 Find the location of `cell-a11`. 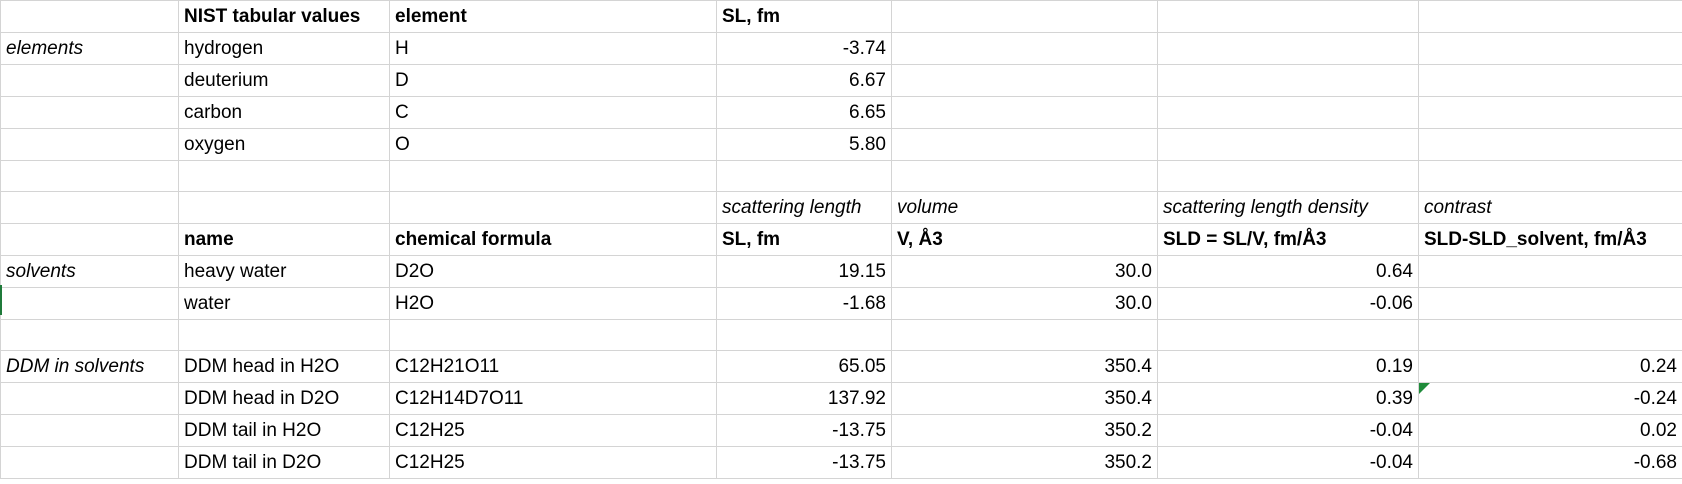

cell-a11 is located at coordinates (89, 335).